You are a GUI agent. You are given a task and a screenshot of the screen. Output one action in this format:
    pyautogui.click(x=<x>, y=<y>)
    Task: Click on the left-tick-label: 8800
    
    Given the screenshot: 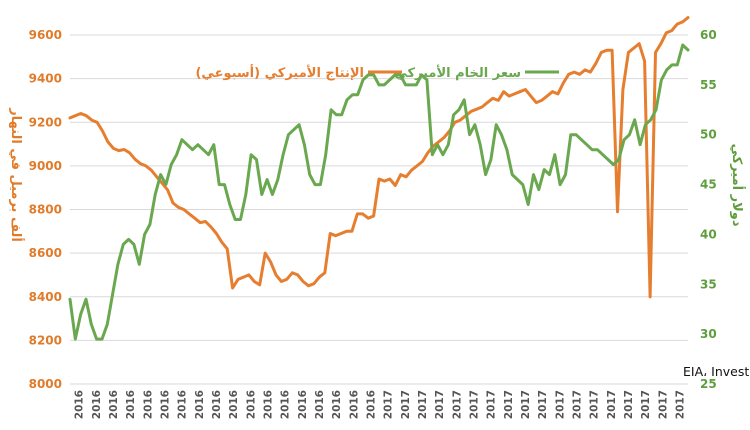 What is the action you would take?
    pyautogui.click(x=45, y=210)
    